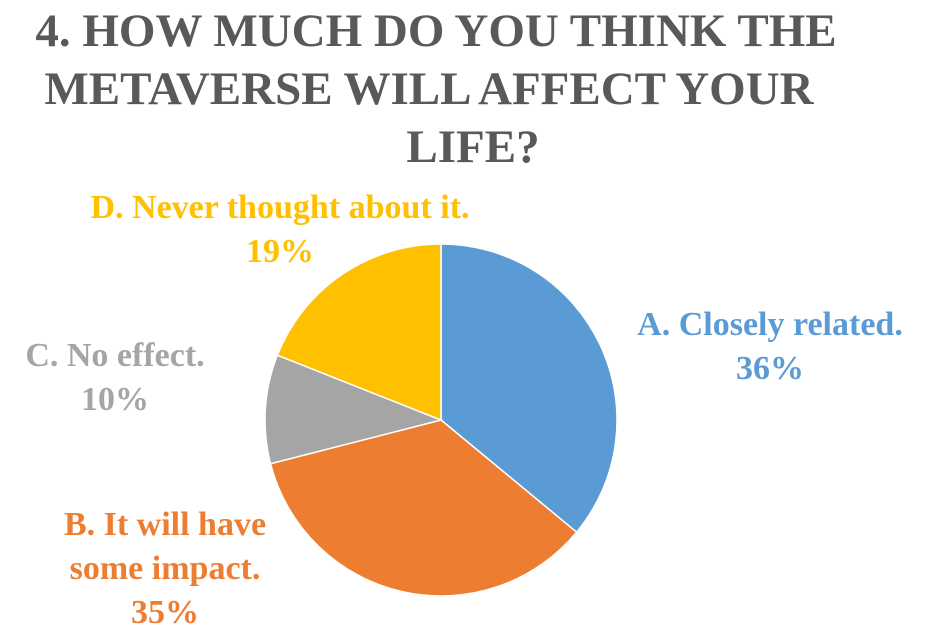 The width and height of the screenshot is (928, 631). I want to click on pie-slice-c, so click(354, 409).